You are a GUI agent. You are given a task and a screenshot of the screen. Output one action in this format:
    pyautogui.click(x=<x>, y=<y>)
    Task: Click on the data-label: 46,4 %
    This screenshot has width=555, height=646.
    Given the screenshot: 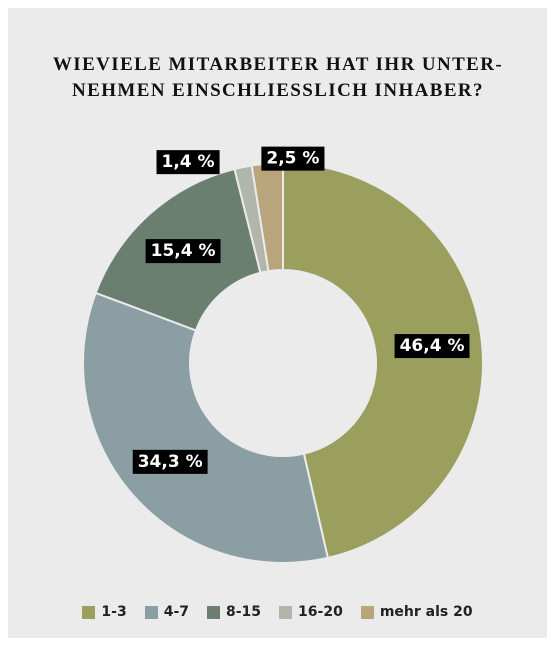 What is the action you would take?
    pyautogui.click(x=432, y=346)
    